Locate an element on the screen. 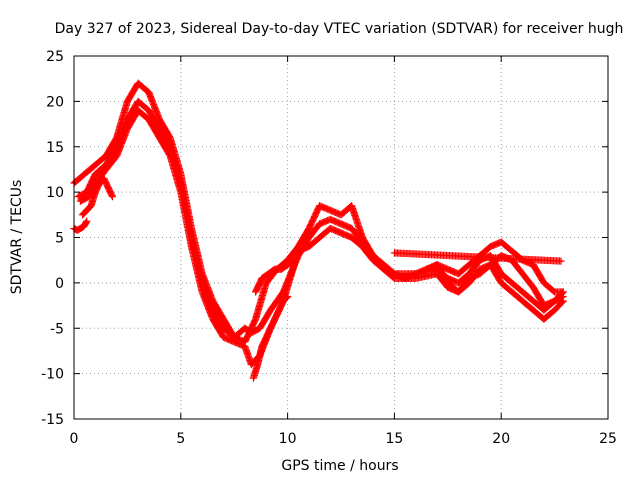  x-tick-label: 0 is located at coordinates (74, 439).